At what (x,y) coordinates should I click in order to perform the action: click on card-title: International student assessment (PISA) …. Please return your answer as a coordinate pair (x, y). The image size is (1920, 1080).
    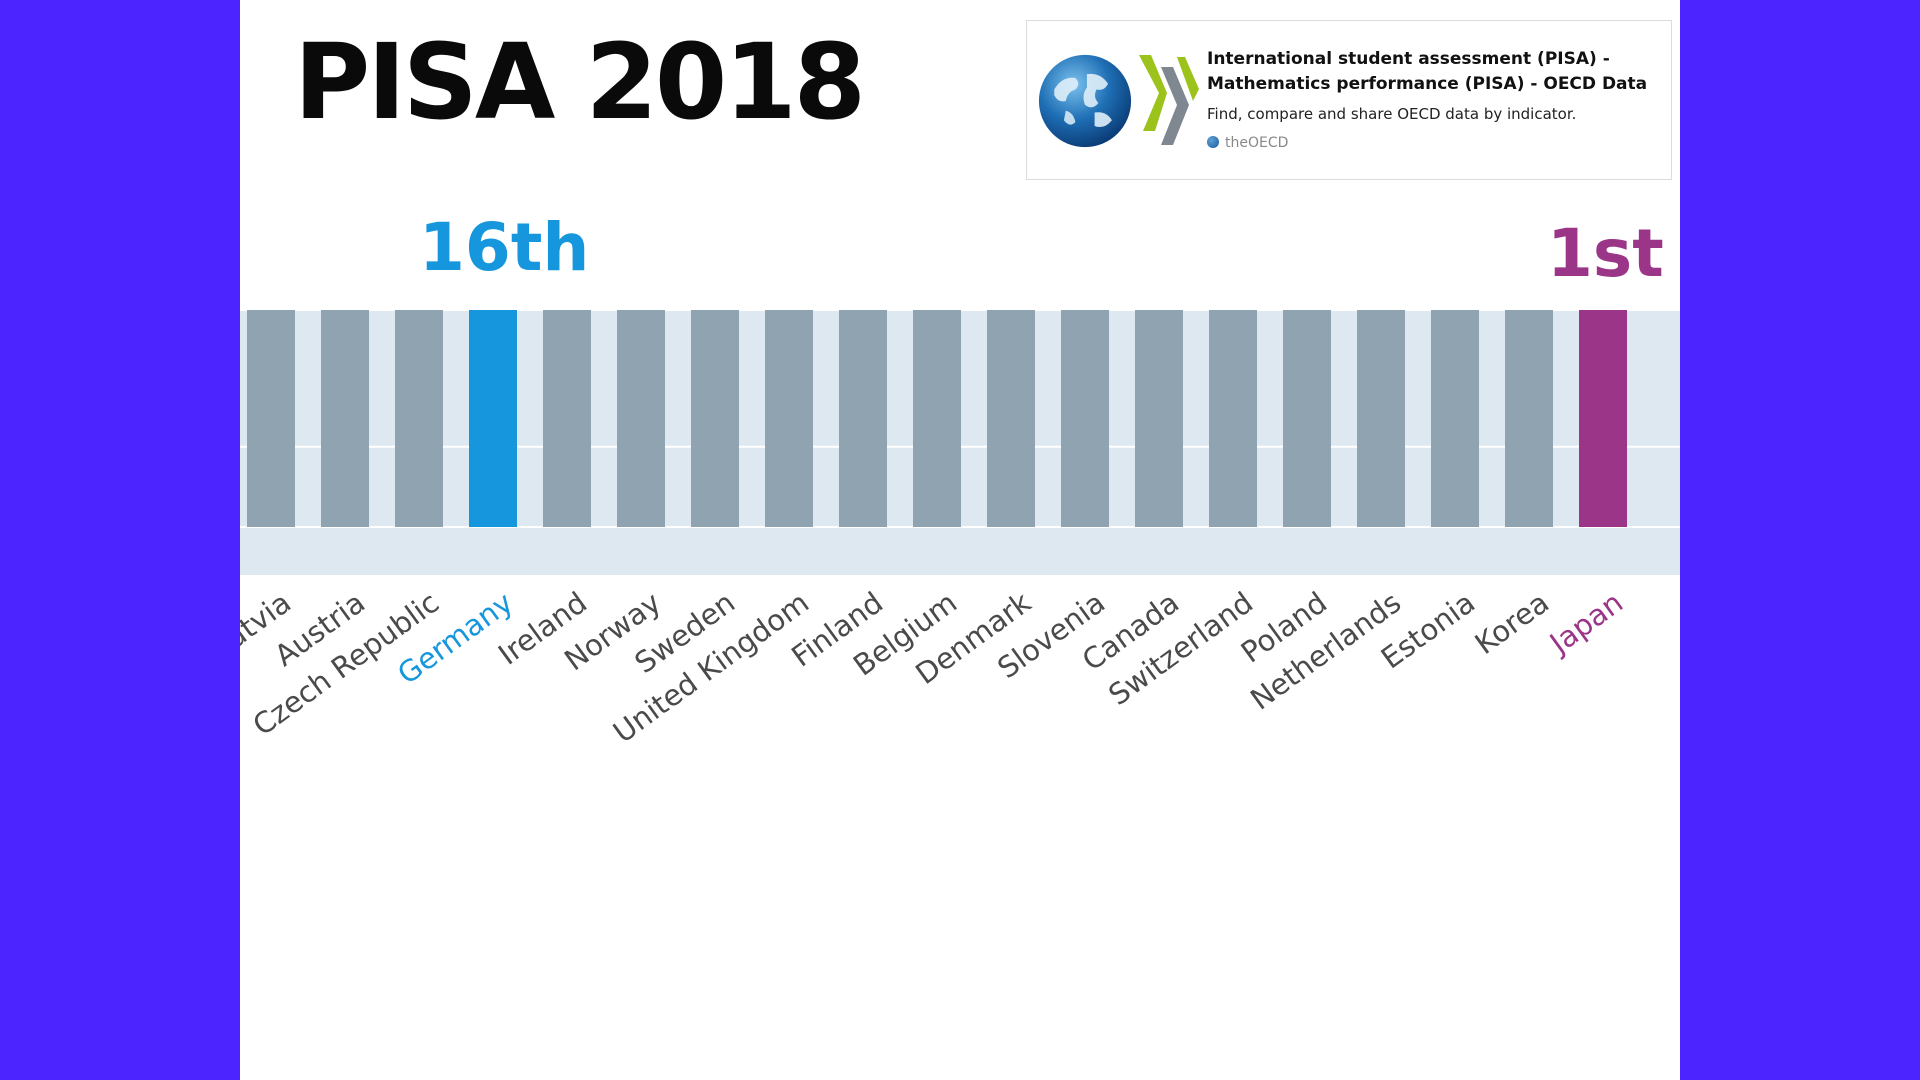
    Looking at the image, I should click on (1427, 71).